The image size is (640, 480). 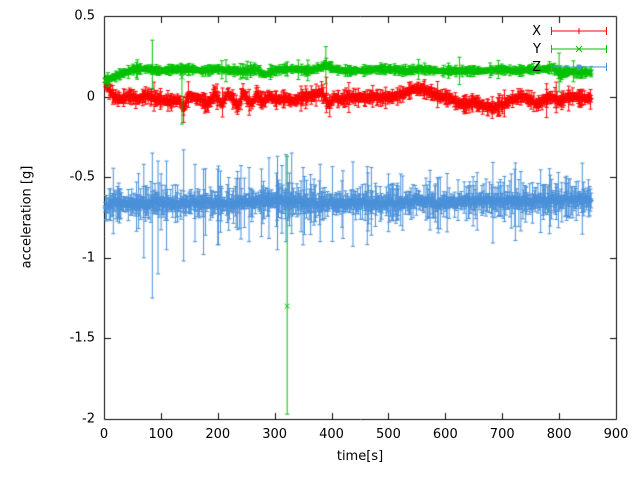 I want to click on legend-entry-x: X, so click(x=570, y=31).